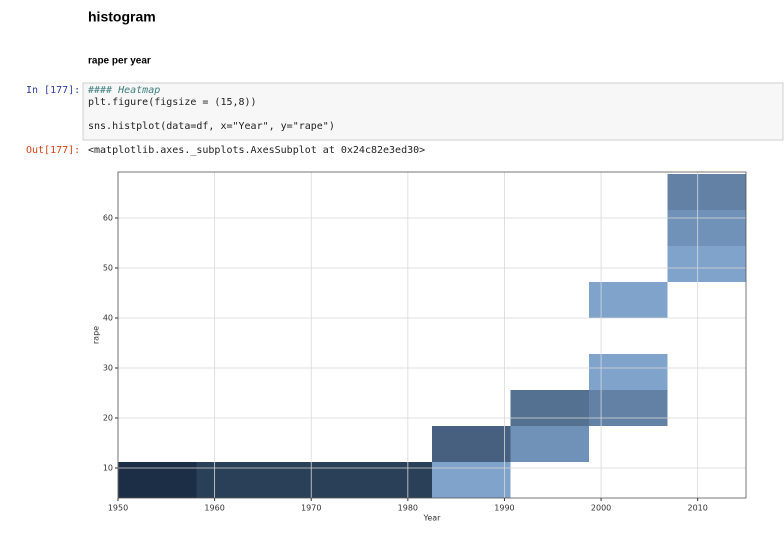  Describe the element at coordinates (408, 508) in the screenshot. I see `x-tick-label: 1980` at that location.